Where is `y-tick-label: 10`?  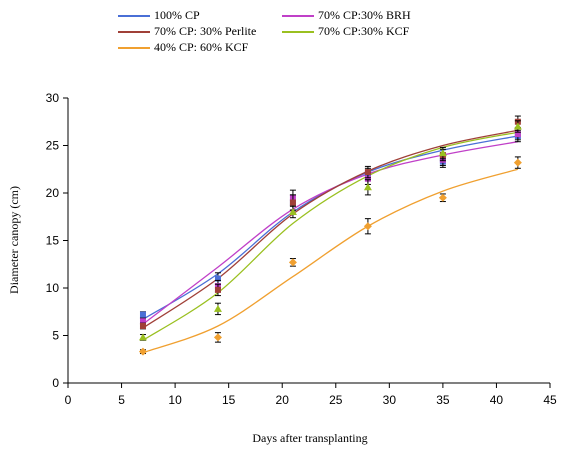
y-tick-label: 10 is located at coordinates (53, 288).